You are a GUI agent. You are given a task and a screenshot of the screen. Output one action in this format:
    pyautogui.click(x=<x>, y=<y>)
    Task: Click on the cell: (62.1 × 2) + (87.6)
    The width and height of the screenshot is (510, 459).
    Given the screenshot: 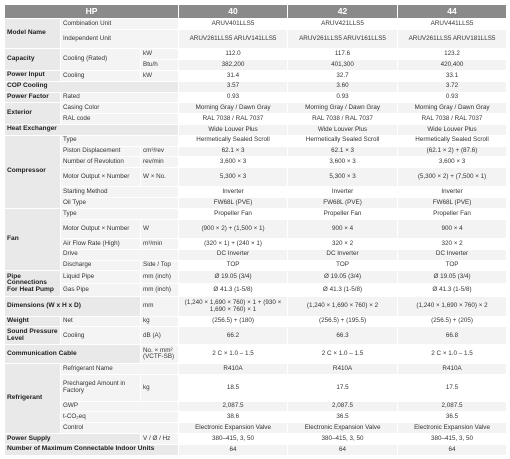 What is the action you would take?
    pyautogui.click(x=452, y=151)
    